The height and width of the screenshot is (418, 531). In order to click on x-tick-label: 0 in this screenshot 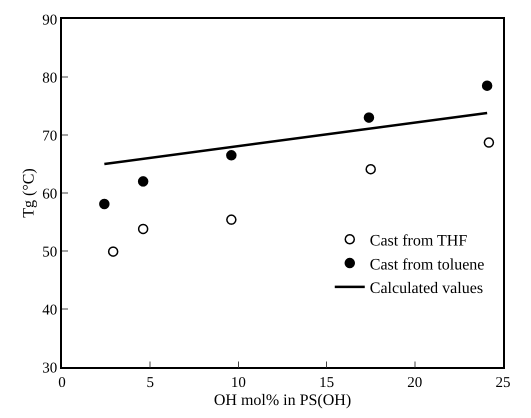, I will do `click(62, 382)`.